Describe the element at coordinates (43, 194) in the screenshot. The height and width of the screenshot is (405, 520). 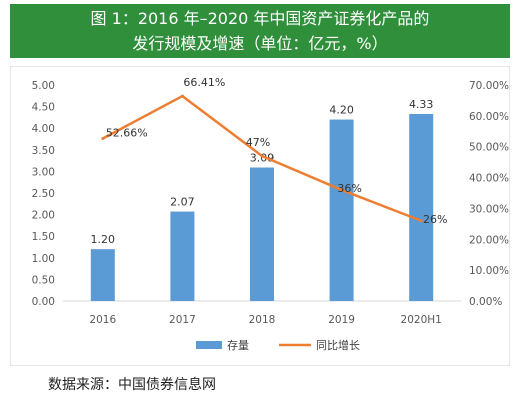
I see `y-left-tick-label: 2.50` at that location.